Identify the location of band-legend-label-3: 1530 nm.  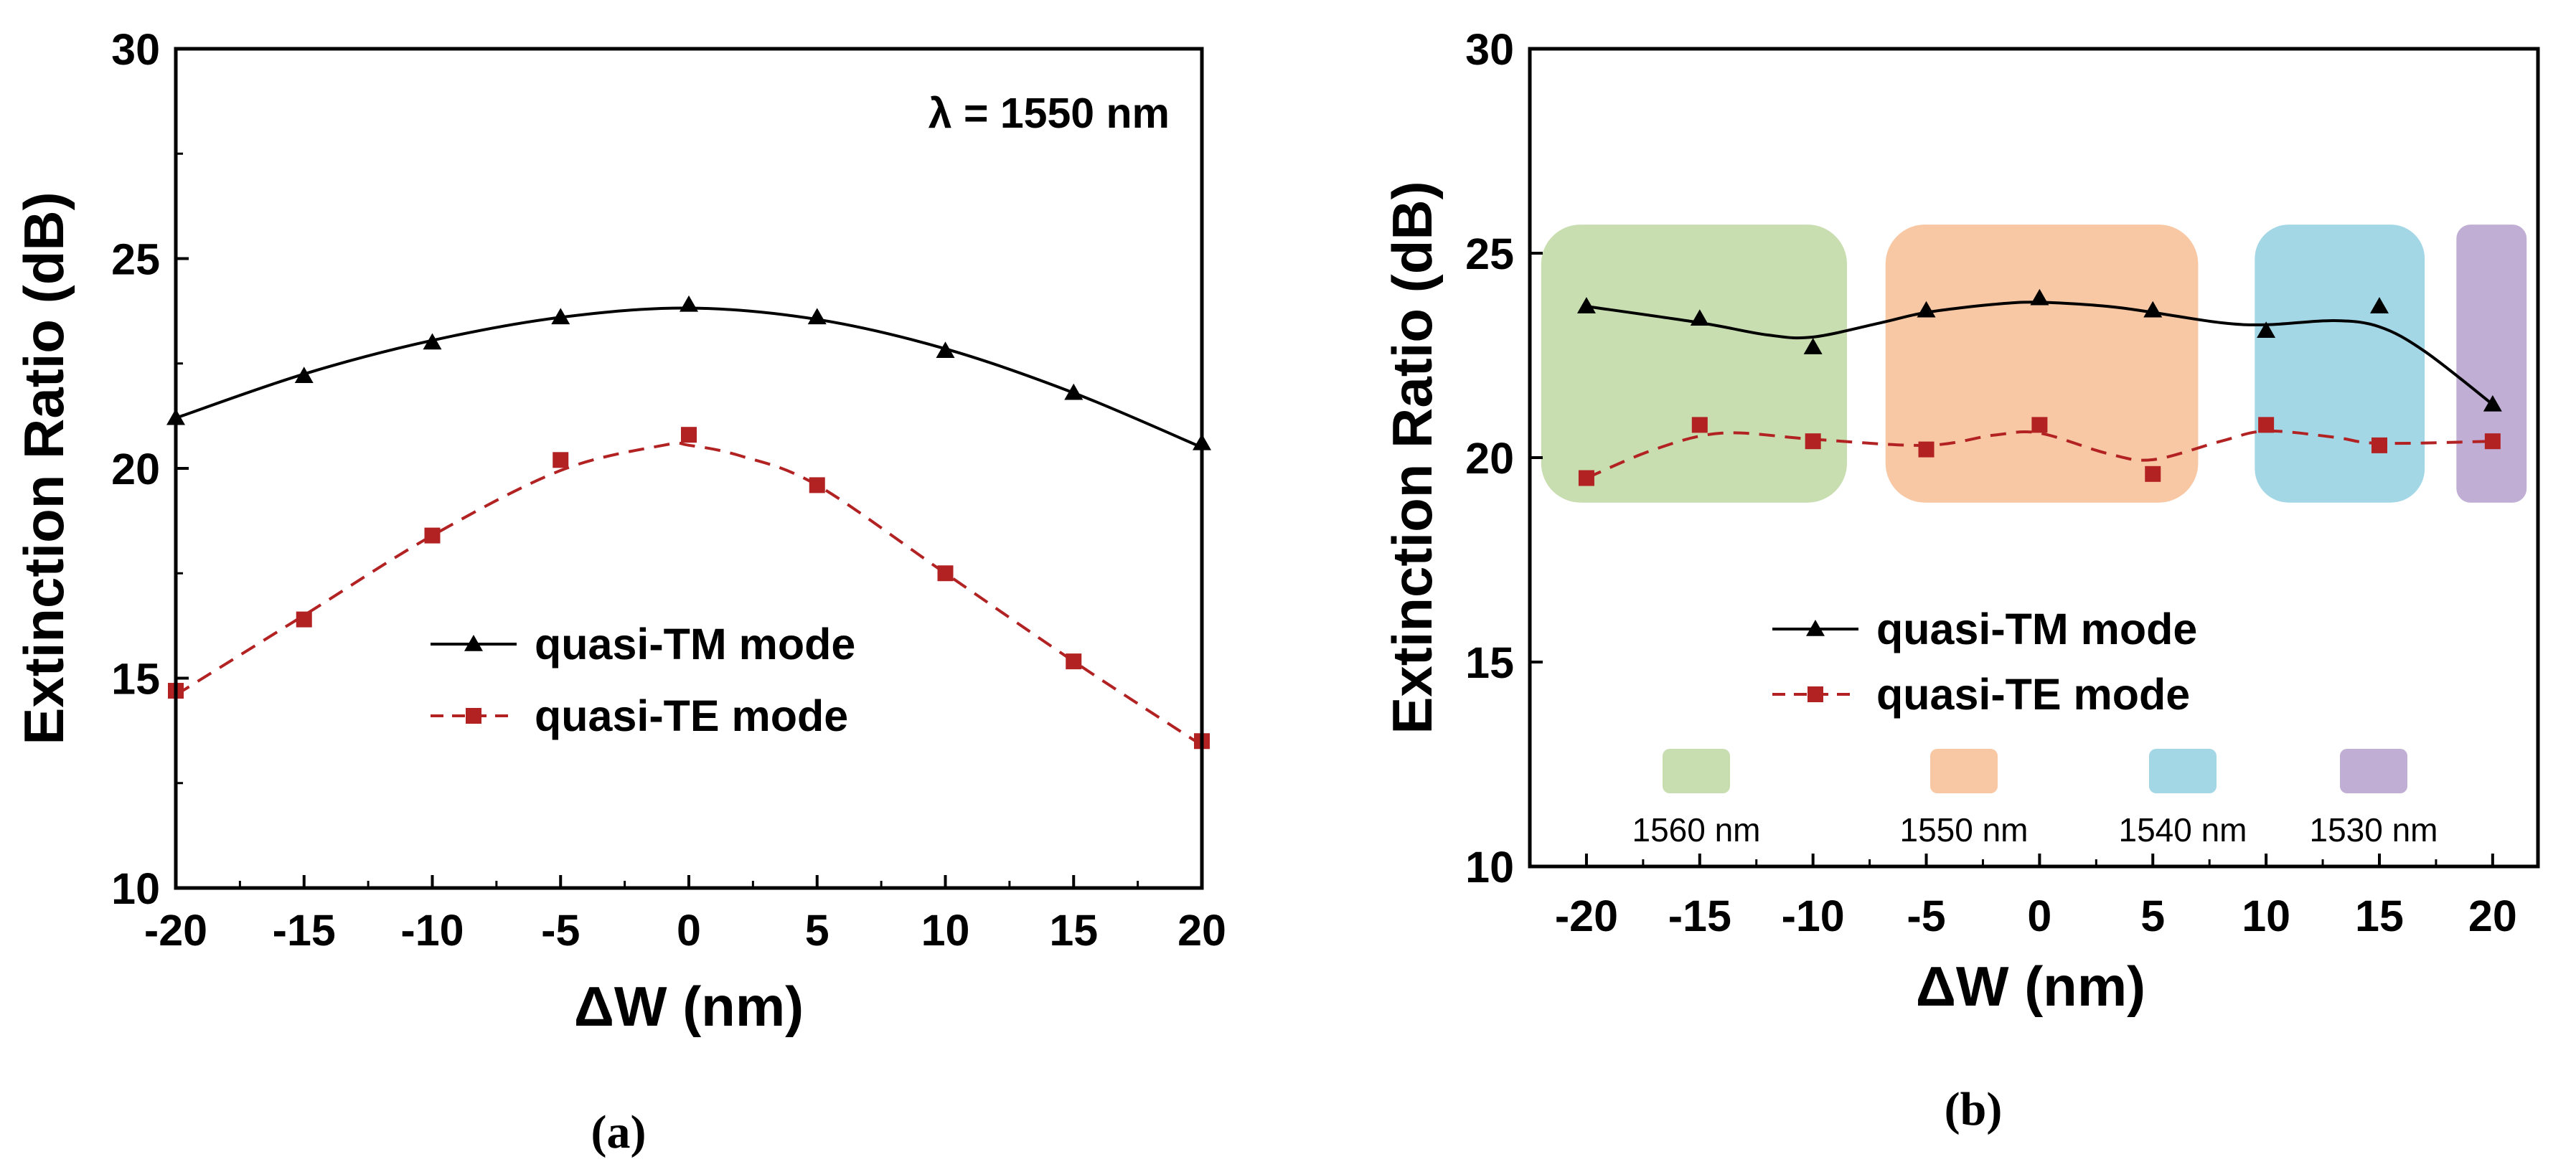
(2373, 830).